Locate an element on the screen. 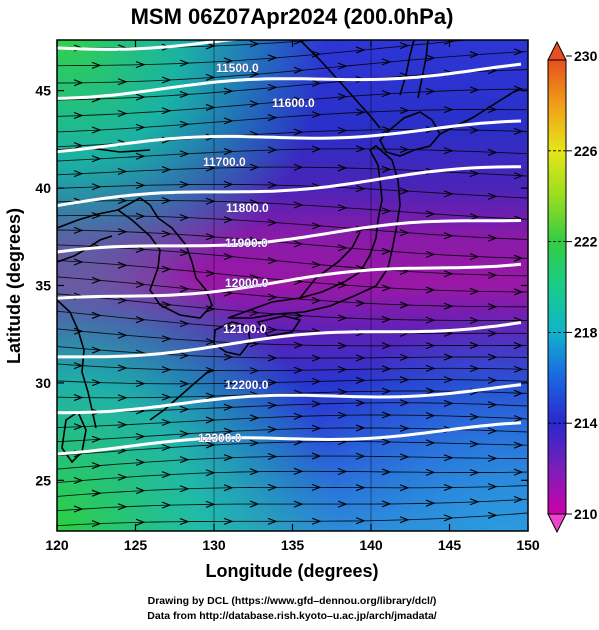  contour-label: 11800.0 is located at coordinates (247, 208).